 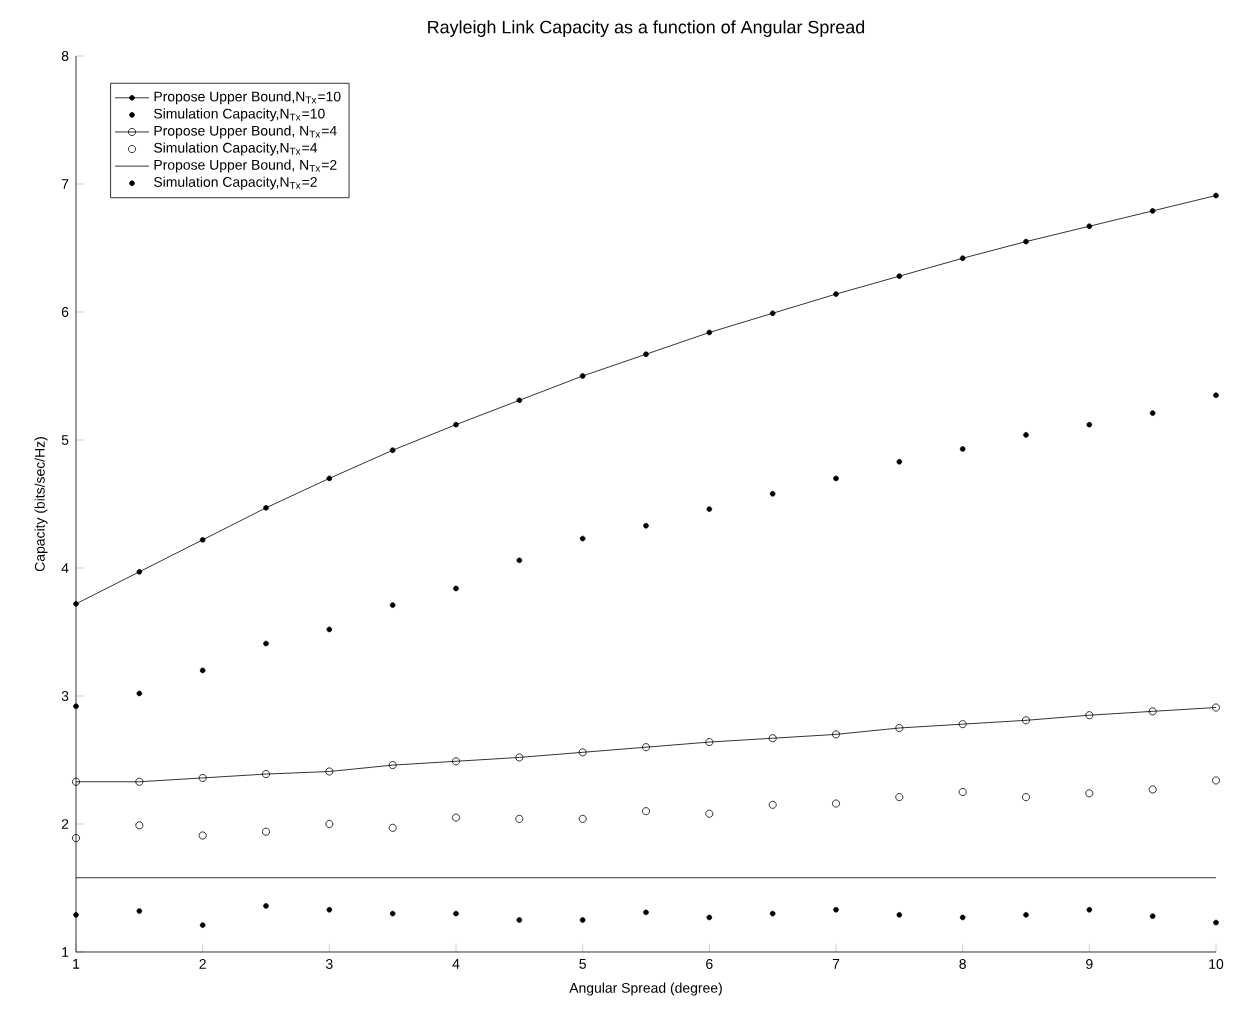 What do you see at coordinates (646, 28) in the screenshot?
I see `chart-title: Rayleigh Link Capacity as a function of Angular Spread` at bounding box center [646, 28].